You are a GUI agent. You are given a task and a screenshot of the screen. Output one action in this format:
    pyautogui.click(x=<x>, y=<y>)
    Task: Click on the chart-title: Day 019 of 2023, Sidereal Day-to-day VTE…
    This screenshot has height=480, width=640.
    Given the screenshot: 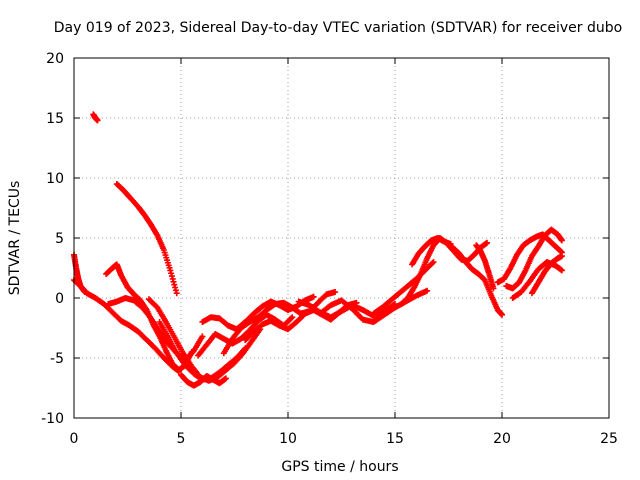 What is the action you would take?
    pyautogui.click(x=338, y=28)
    